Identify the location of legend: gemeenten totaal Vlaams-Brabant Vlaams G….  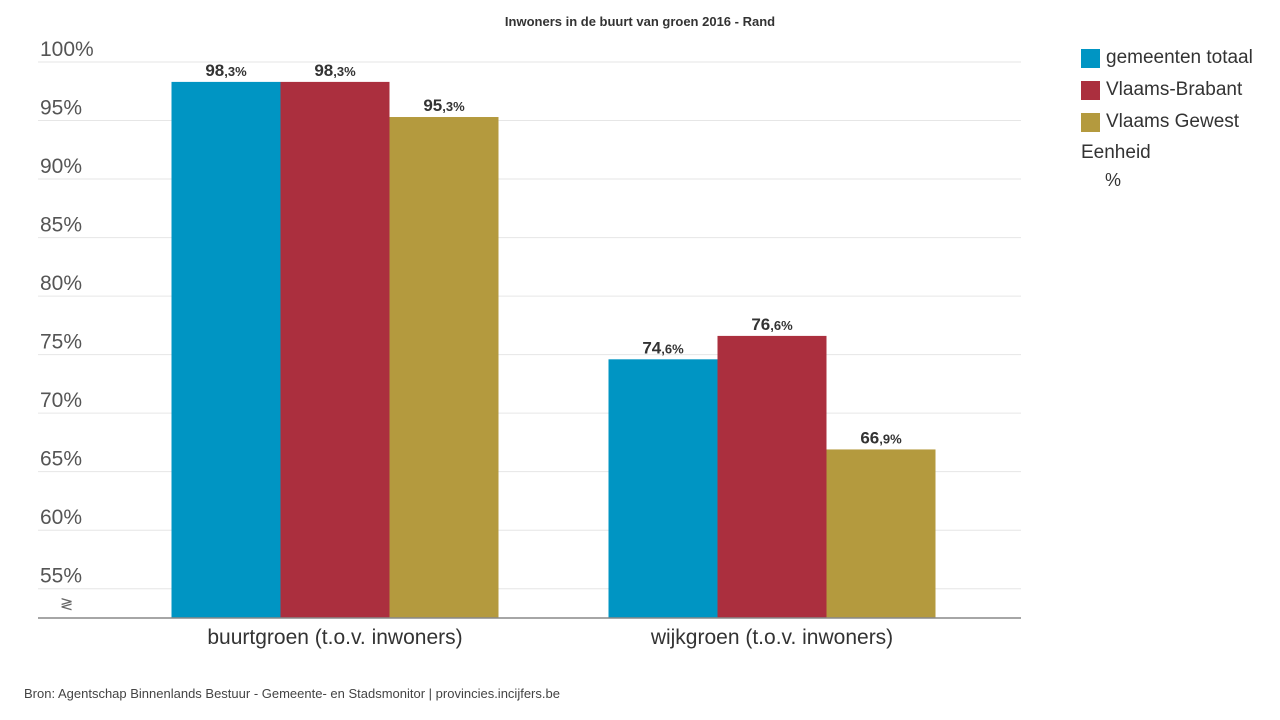
(1167, 116).